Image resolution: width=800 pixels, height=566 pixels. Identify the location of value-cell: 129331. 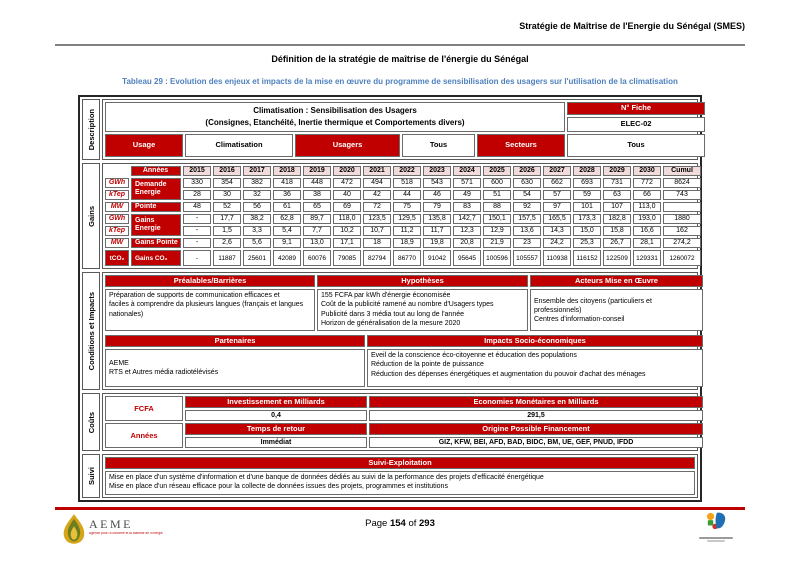
(647, 258).